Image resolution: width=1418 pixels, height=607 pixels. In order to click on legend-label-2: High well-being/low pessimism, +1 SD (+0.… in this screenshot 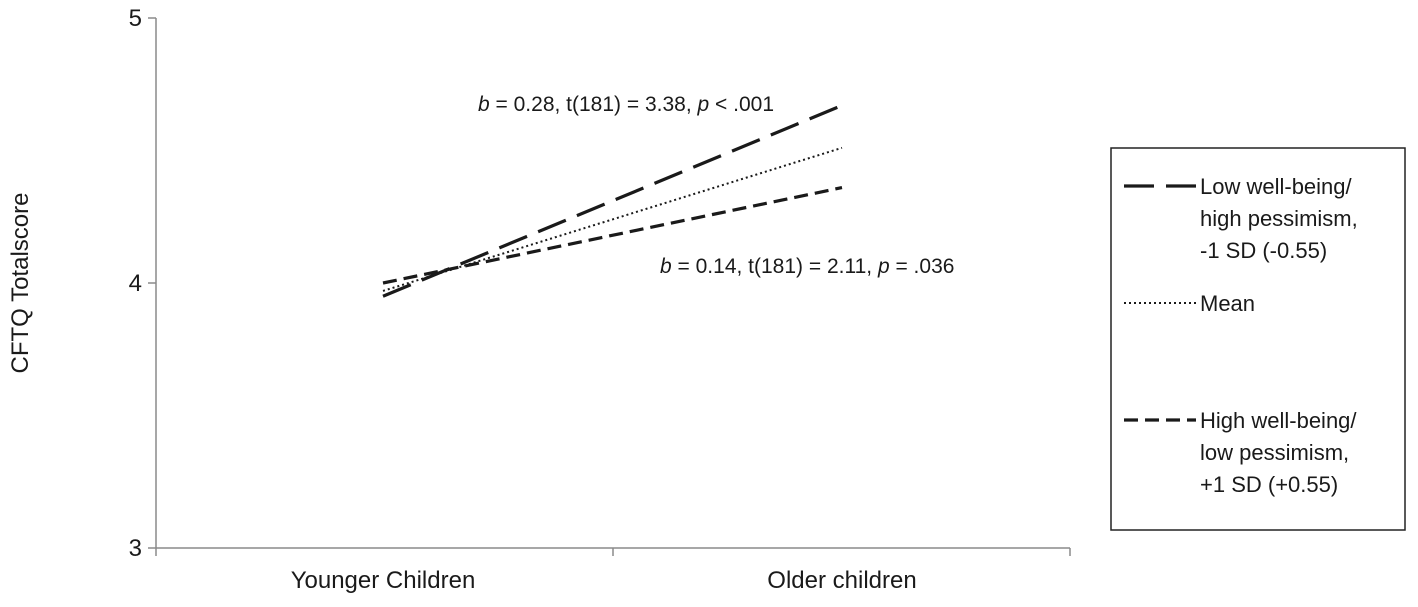, I will do `click(1278, 452)`.